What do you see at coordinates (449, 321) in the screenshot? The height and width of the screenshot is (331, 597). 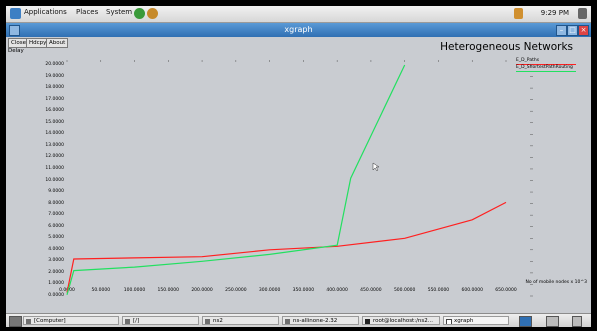 I see `window-icon` at bounding box center [449, 321].